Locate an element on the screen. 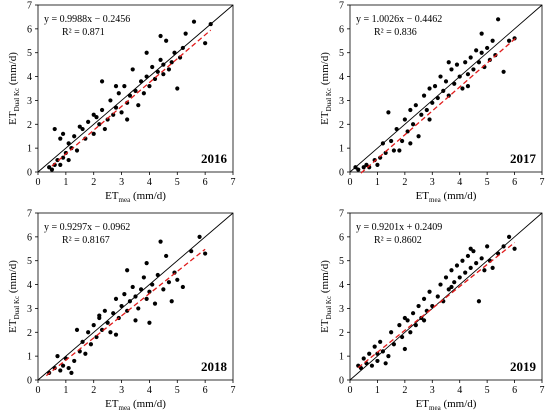  x-tick-label: 7 is located at coordinates (233, 390).